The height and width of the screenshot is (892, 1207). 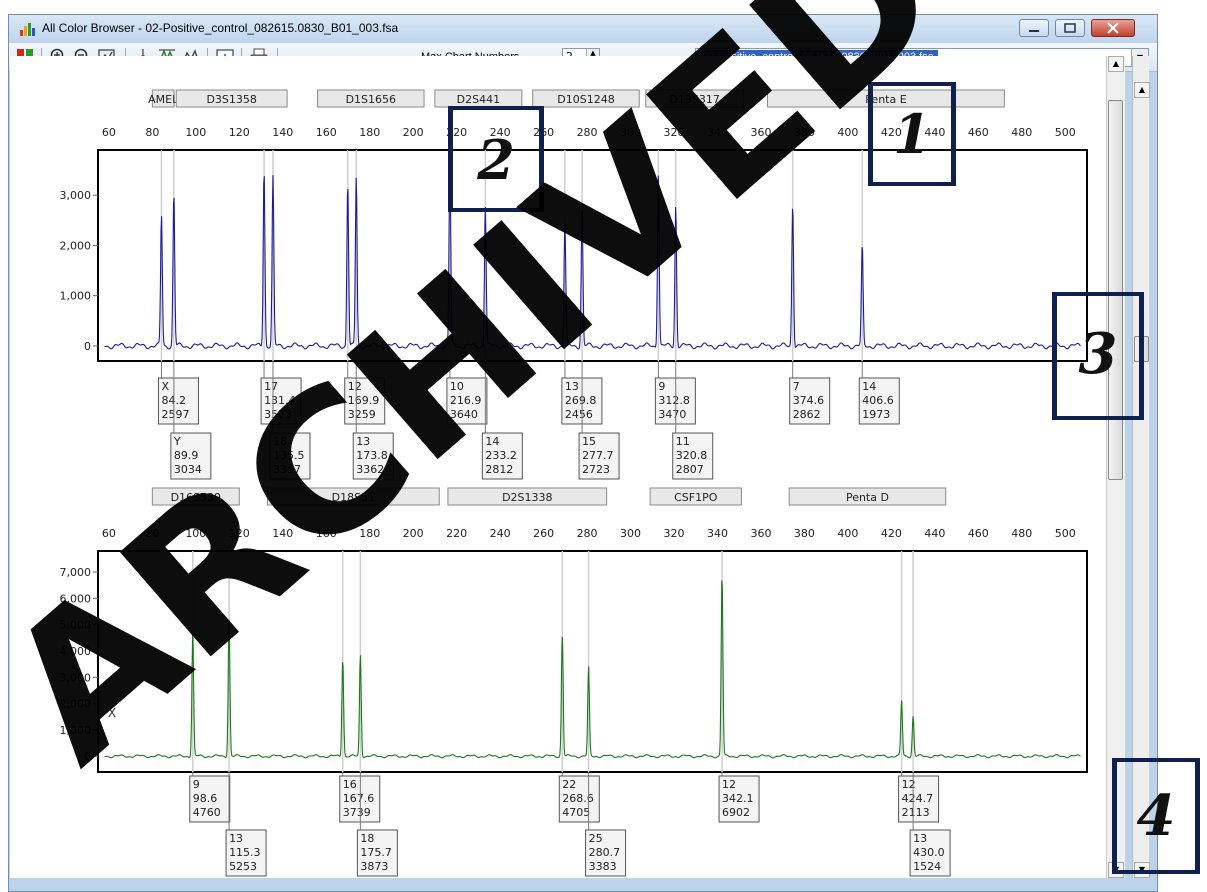 I want to click on y-tick-label: 6,000, so click(x=76, y=598).